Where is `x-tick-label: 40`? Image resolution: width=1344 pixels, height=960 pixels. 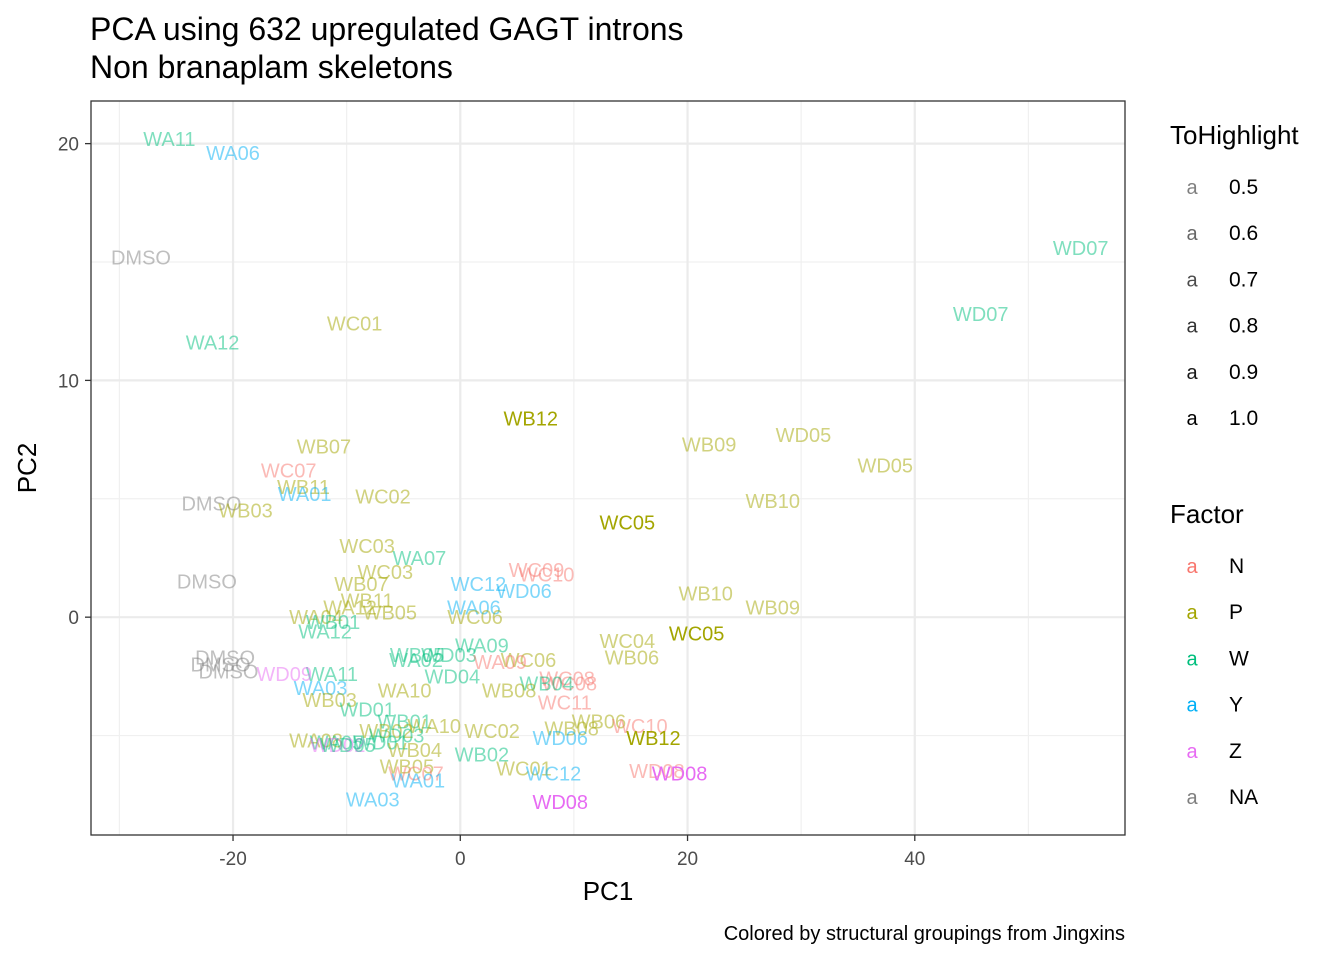
x-tick-label: 40 is located at coordinates (914, 859).